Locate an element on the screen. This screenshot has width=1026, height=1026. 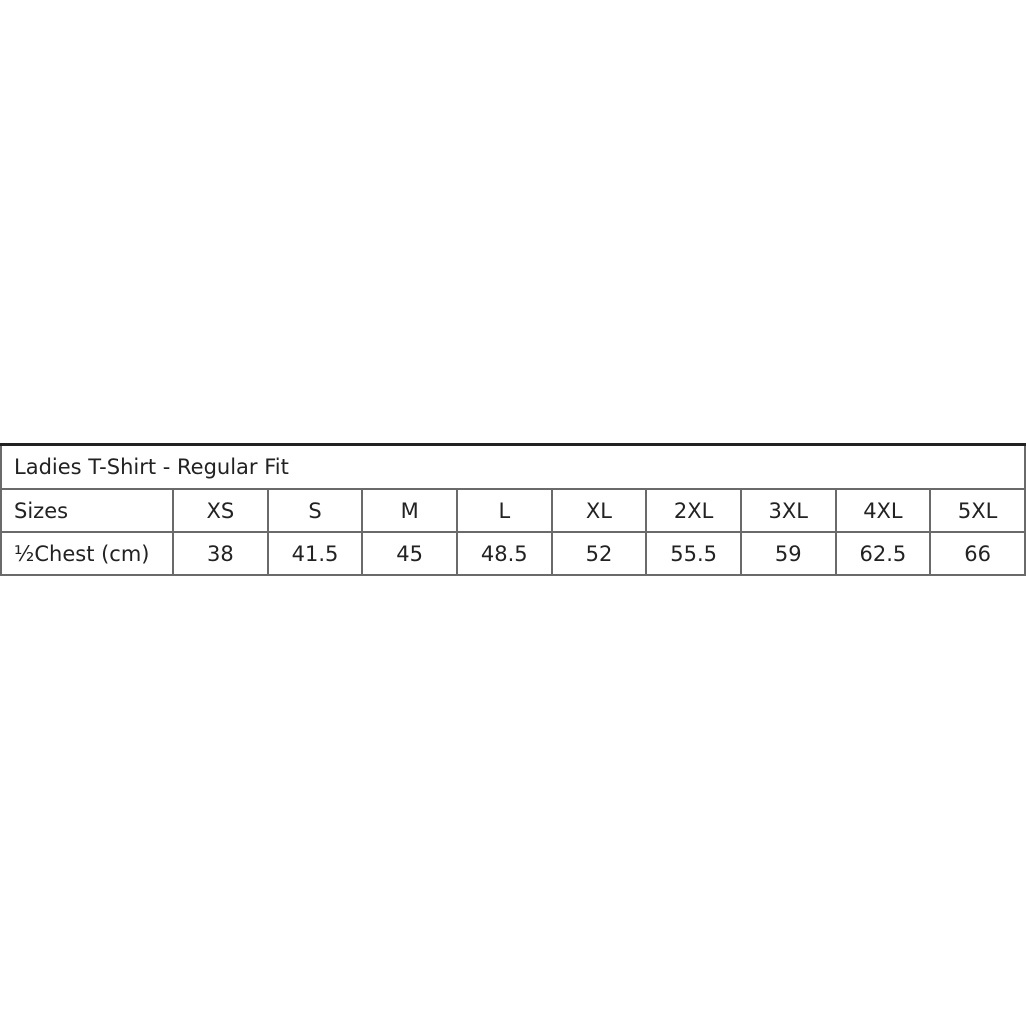
table-row: ½Chest (cm) 38 41.5 45 48.5 52 55.5 59 62.5 66 is located at coordinates (513, 553).